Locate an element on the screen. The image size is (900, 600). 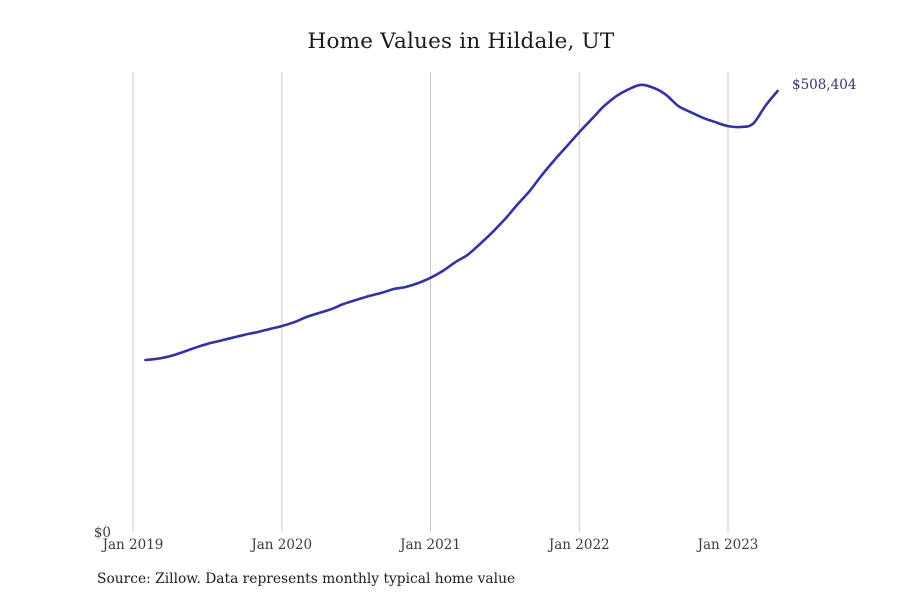
chart-title: Home Values in Hildale, UT is located at coordinates (461, 41).